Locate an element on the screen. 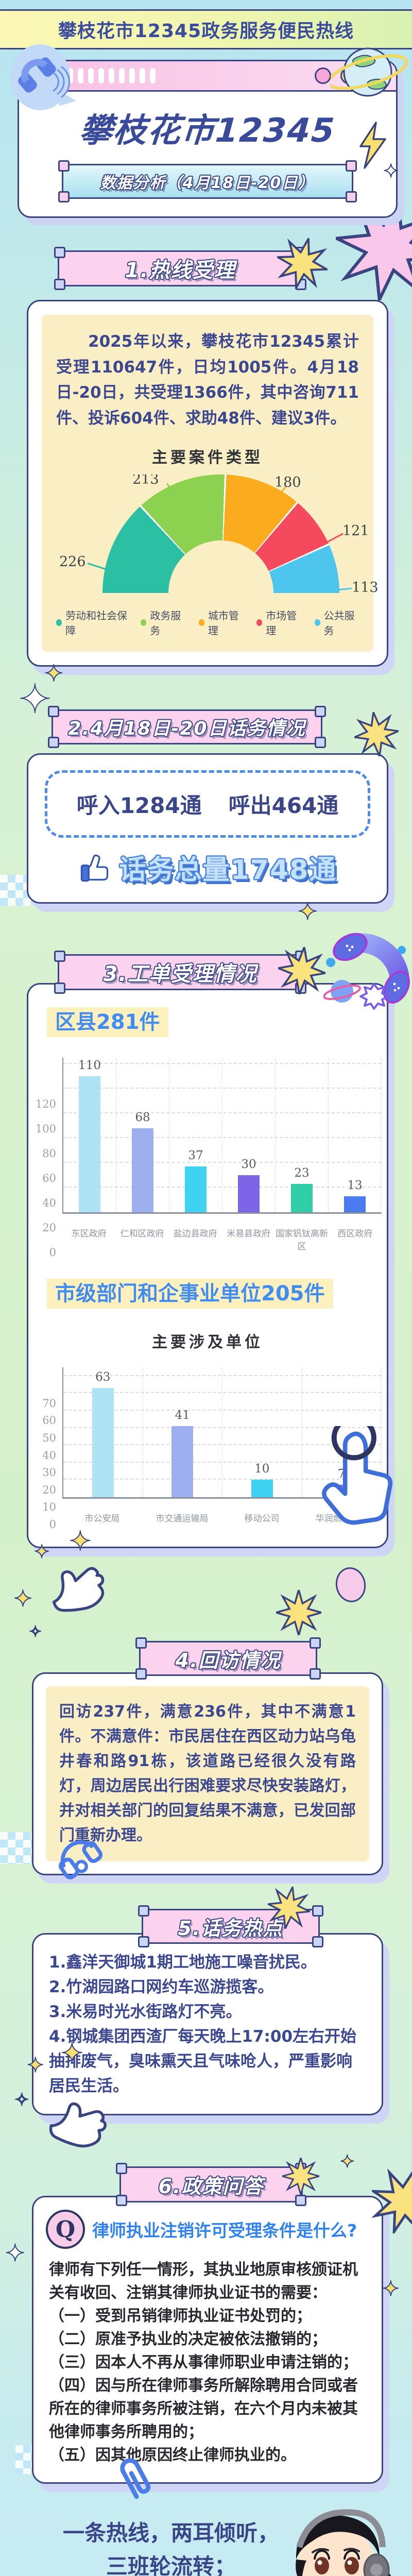 This screenshot has width=412, height=2576. question-text: 律师执业注销许可受理条件是什么? is located at coordinates (225, 2231).